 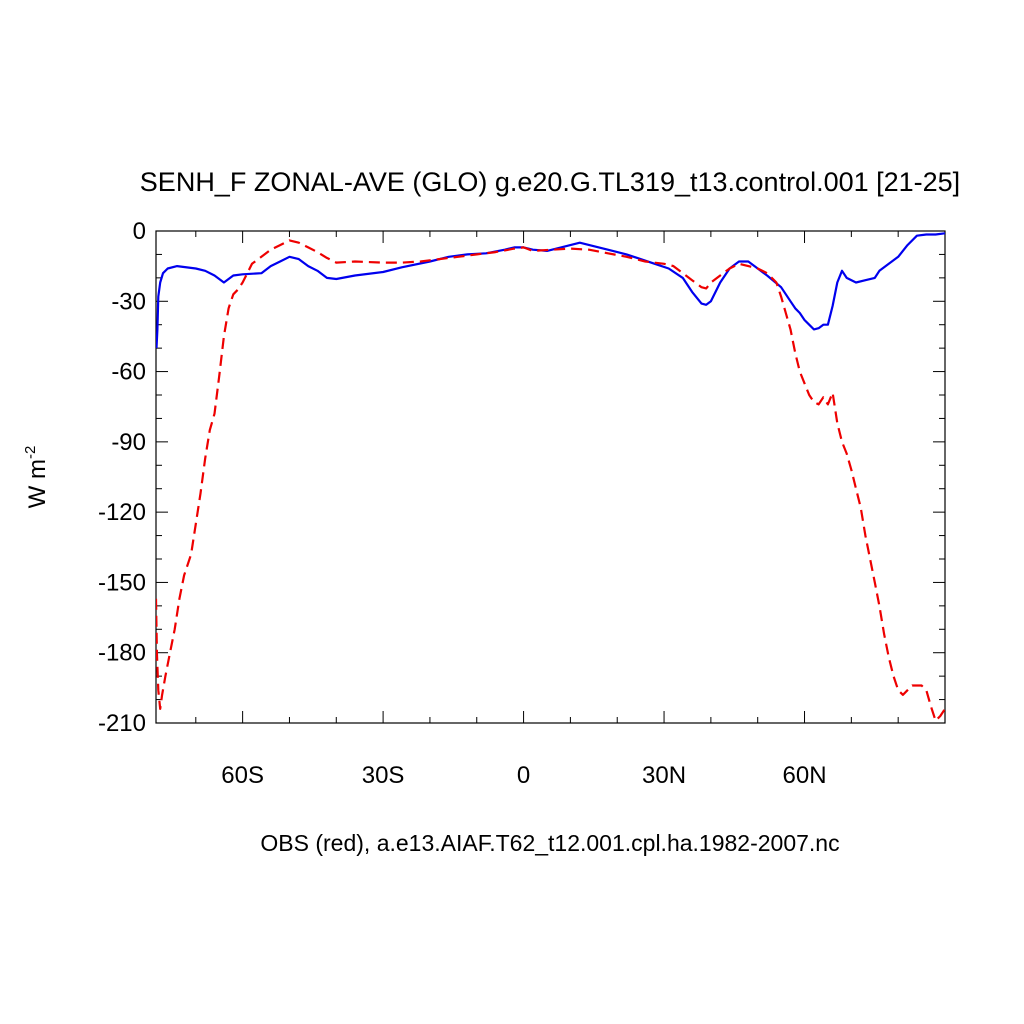 I want to click on y-tick-label: -210, so click(x=122, y=723).